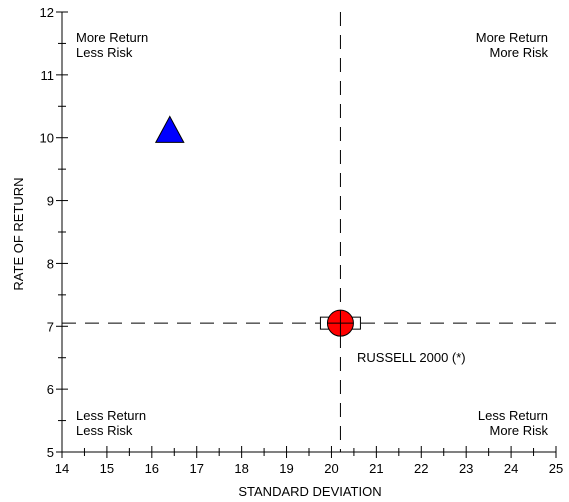 Image resolution: width=569 pixels, height=502 pixels. What do you see at coordinates (111, 415) in the screenshot?
I see `quadrant-label-bottom-left-line: Less Return` at bounding box center [111, 415].